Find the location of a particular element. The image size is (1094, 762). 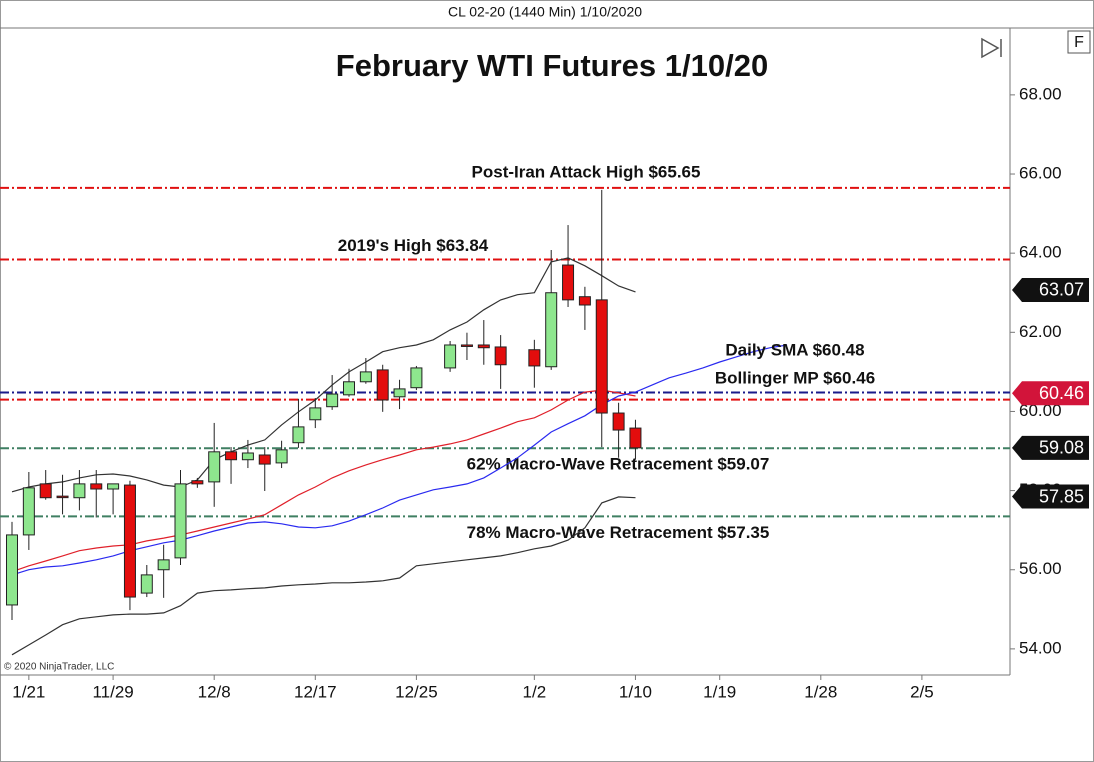

x-tick-label: 2/5 is located at coordinates (922, 691).